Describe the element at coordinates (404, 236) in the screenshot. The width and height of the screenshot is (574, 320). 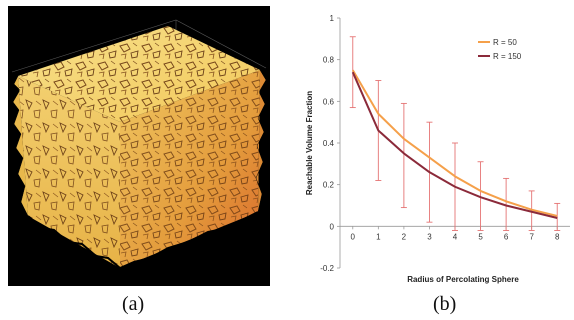
I see `x-tick-label: 2` at that location.